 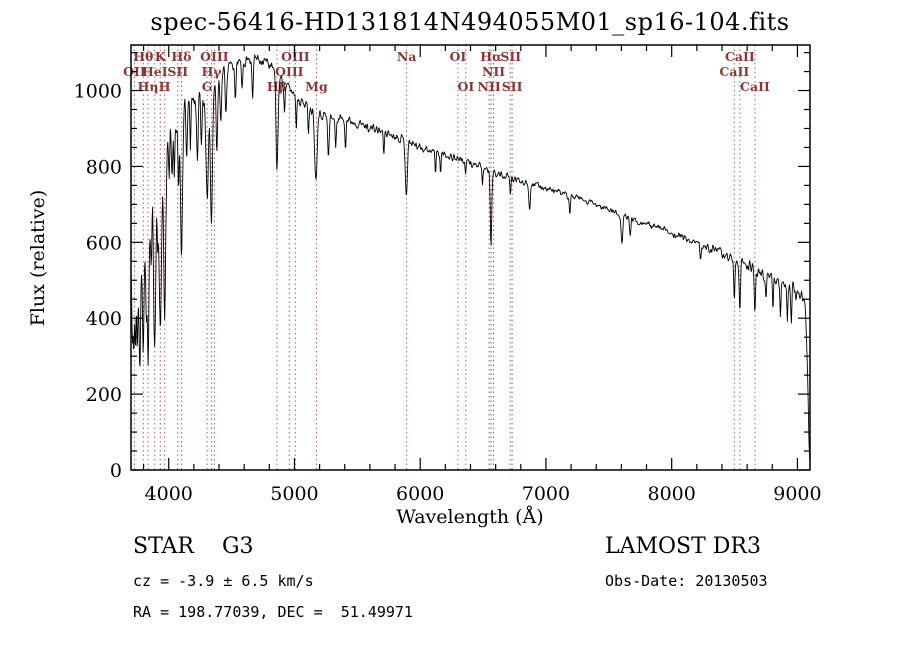 What do you see at coordinates (169, 494) in the screenshot?
I see `x-tick-label: 4000` at bounding box center [169, 494].